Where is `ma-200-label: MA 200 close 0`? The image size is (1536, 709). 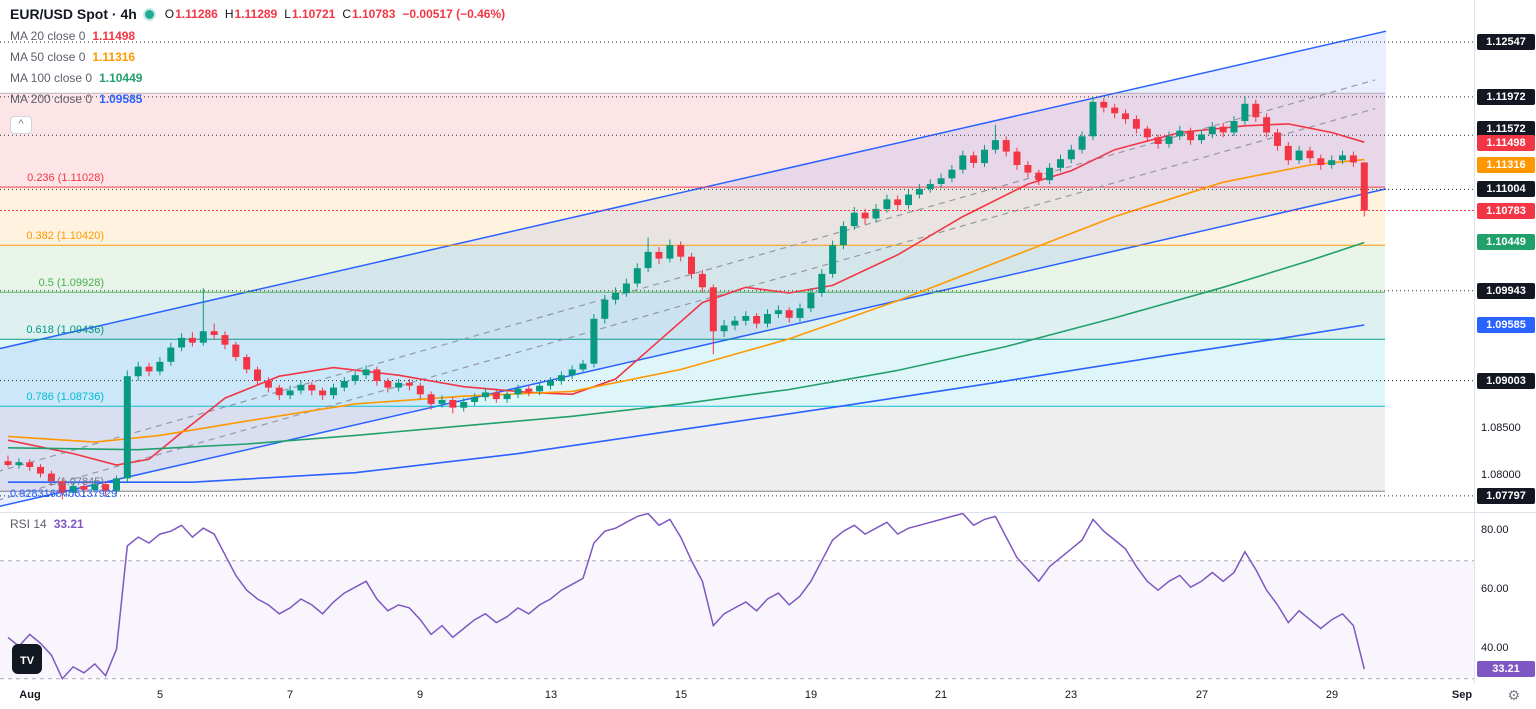
ma-200-label: MA 200 close 0 is located at coordinates (51, 99).